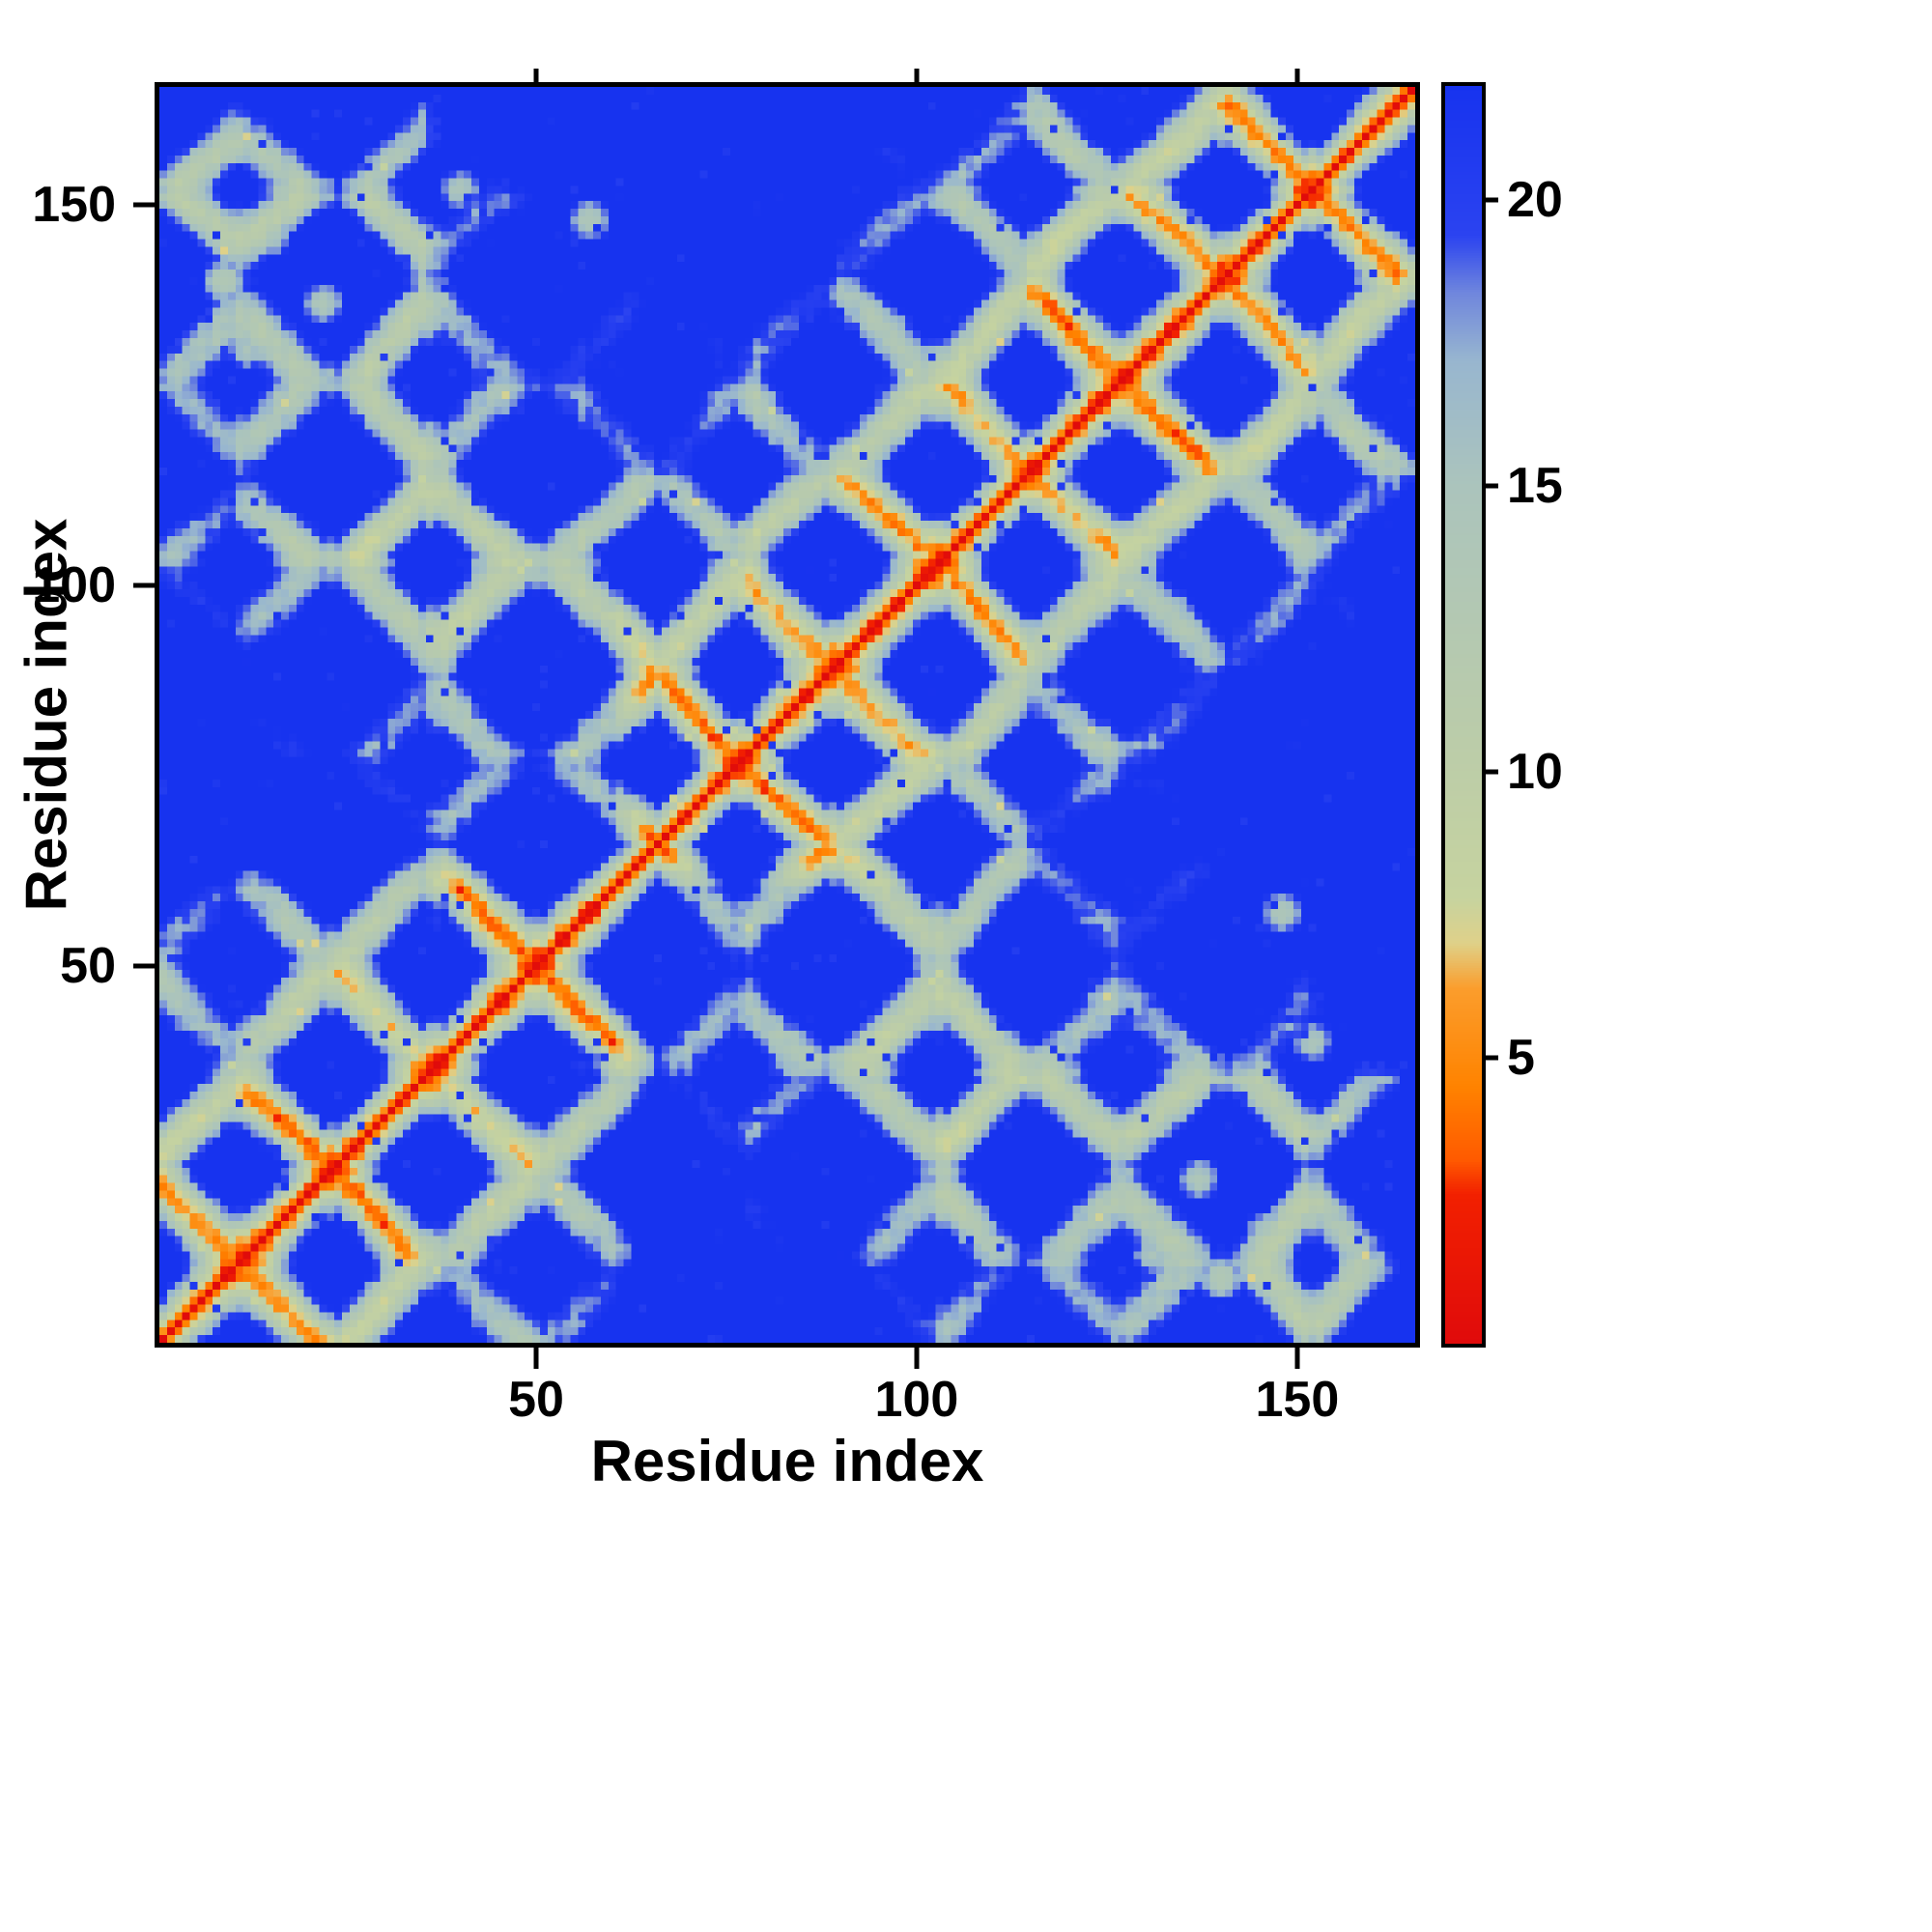 The height and width of the screenshot is (1932, 1932). I want to click on x-axis-label: Residue index, so click(787, 1461).